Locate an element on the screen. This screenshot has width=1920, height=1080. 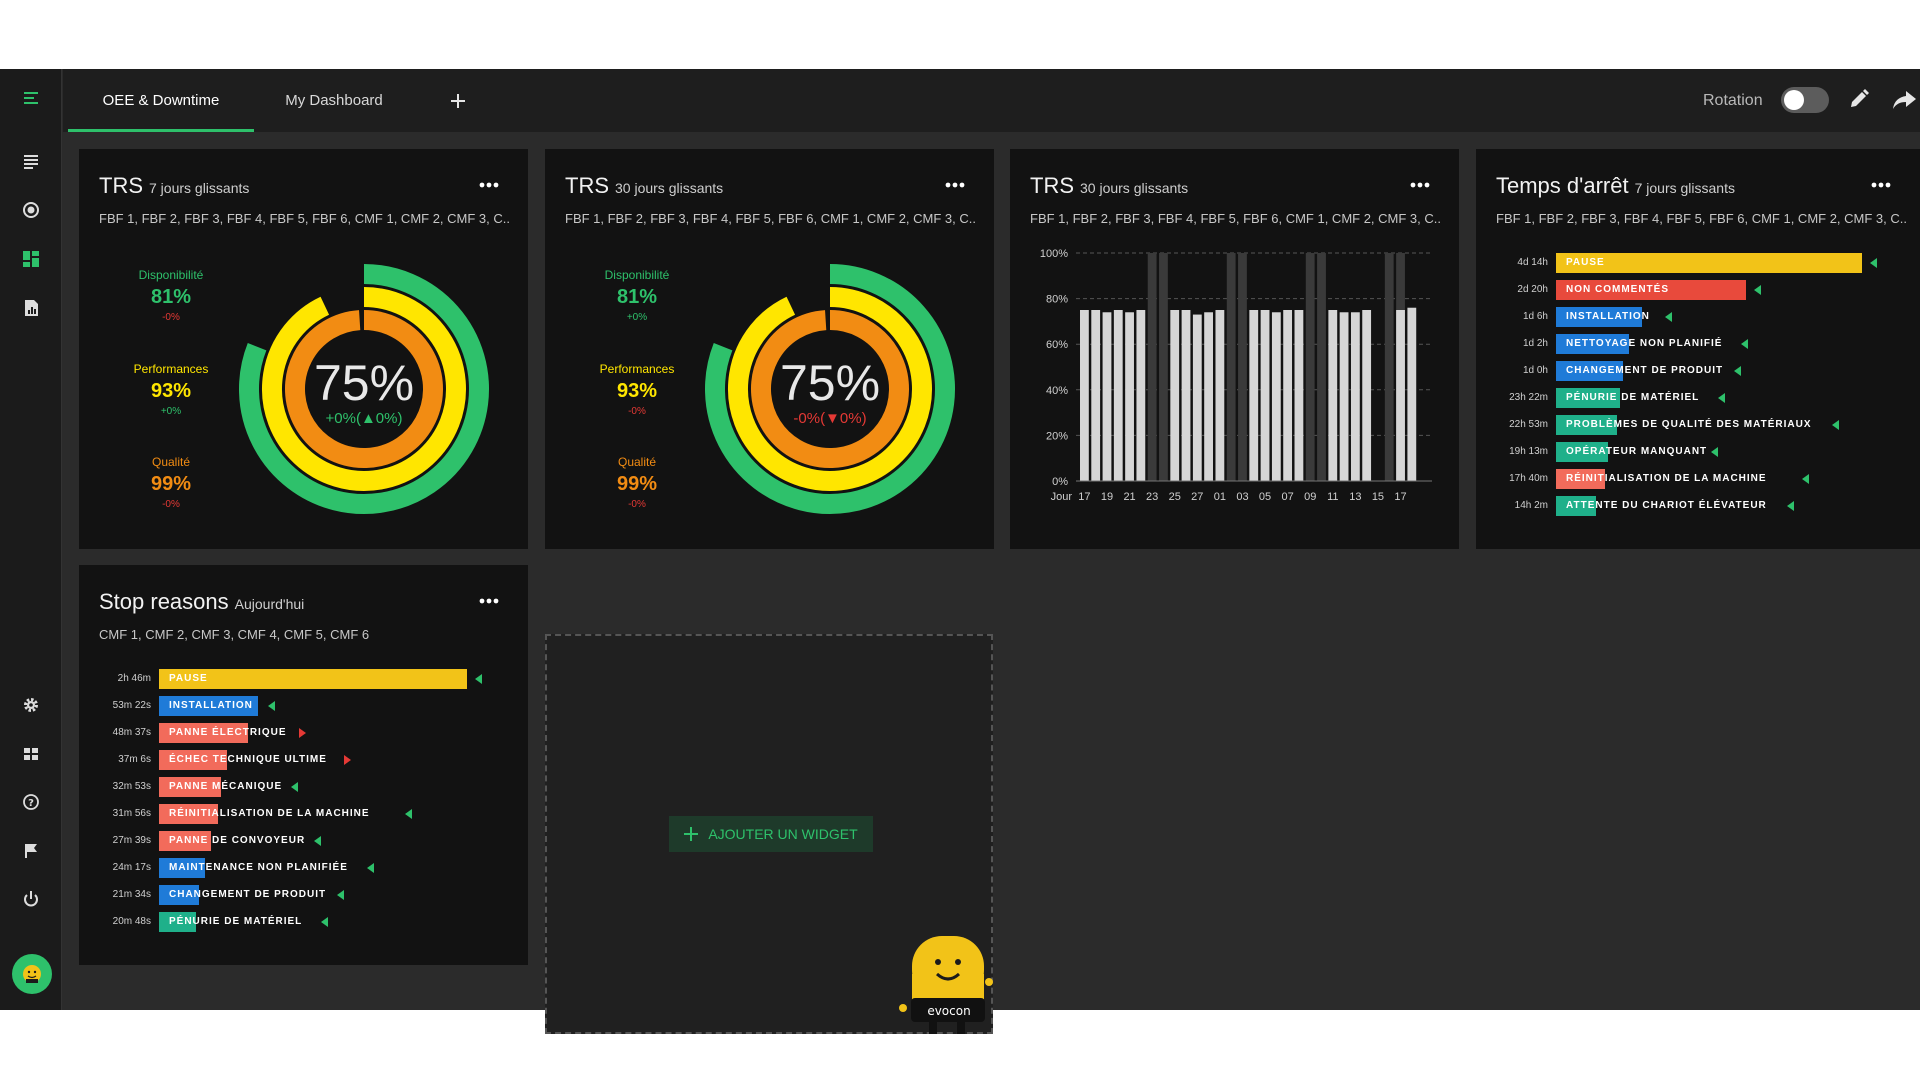
x-tick-label: 05 is located at coordinates (1265, 497).